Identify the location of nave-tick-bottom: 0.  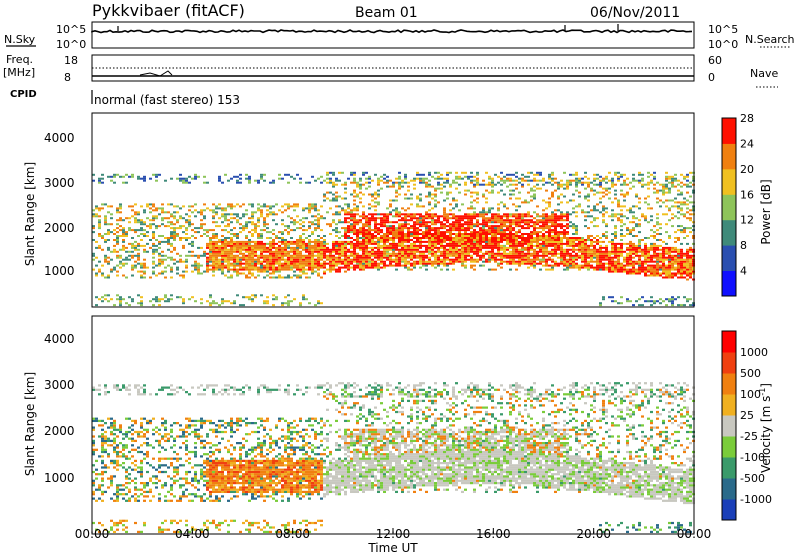
(711, 77).